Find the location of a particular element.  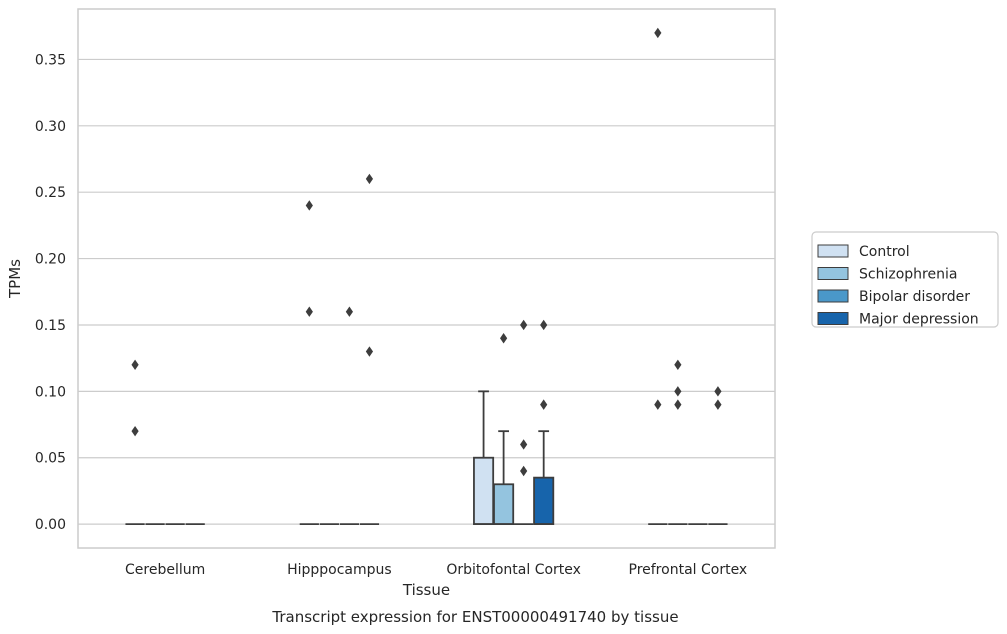

x-tick-label: Prefrontal Cortex is located at coordinates (688, 570).